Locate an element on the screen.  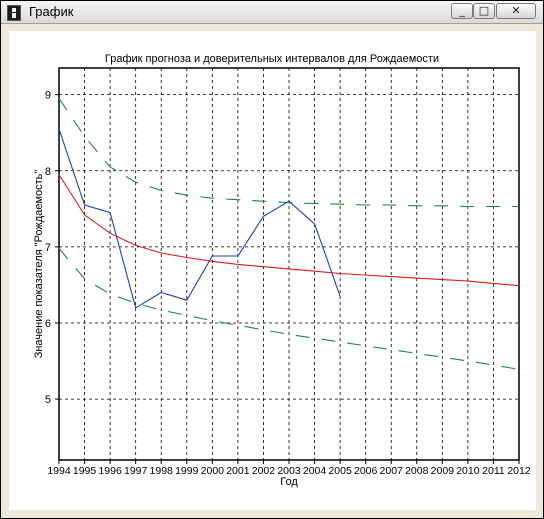
close-icon: ✕ is located at coordinates (516, 10).